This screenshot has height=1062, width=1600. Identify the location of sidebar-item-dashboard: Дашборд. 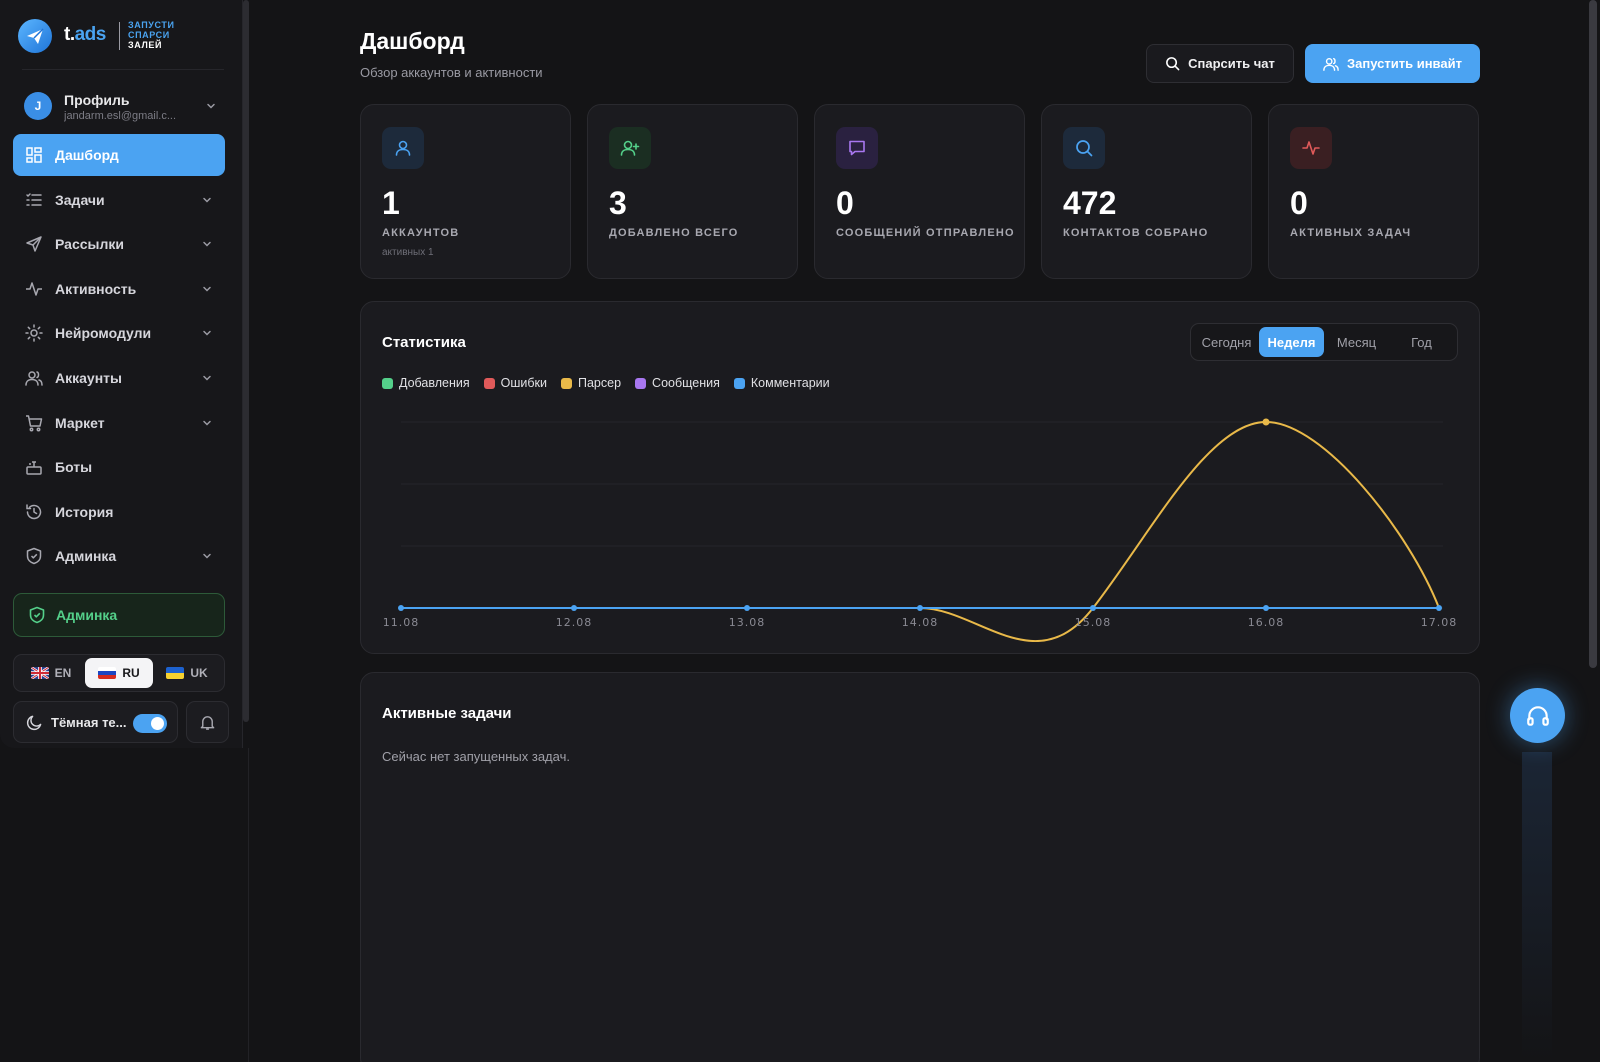
(119, 155).